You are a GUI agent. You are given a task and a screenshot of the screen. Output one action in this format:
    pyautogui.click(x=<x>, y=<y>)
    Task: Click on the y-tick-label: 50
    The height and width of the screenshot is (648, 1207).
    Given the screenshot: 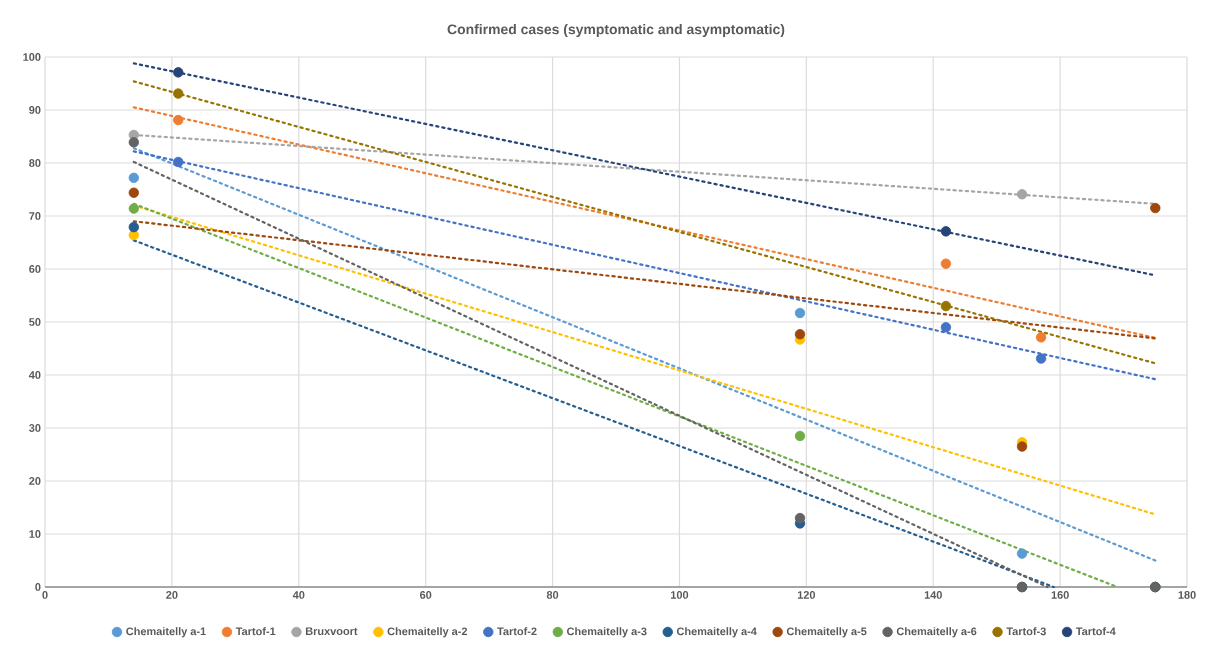 What is the action you would take?
    pyautogui.click(x=35, y=322)
    